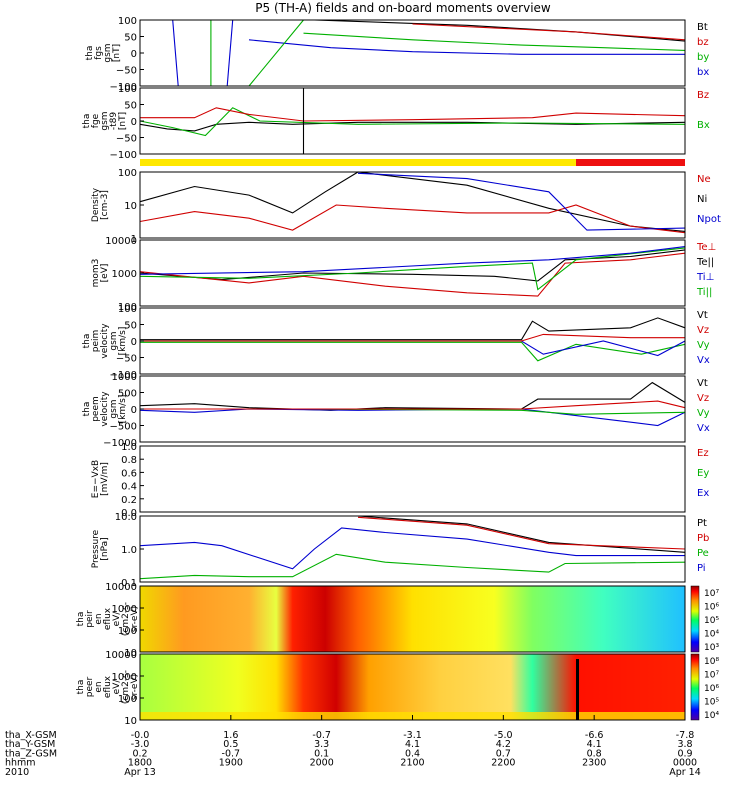  What do you see at coordinates (706, 270) in the screenshot?
I see `legend: Te⊥ Te|| Ti⊥ Ti||` at bounding box center [706, 270].